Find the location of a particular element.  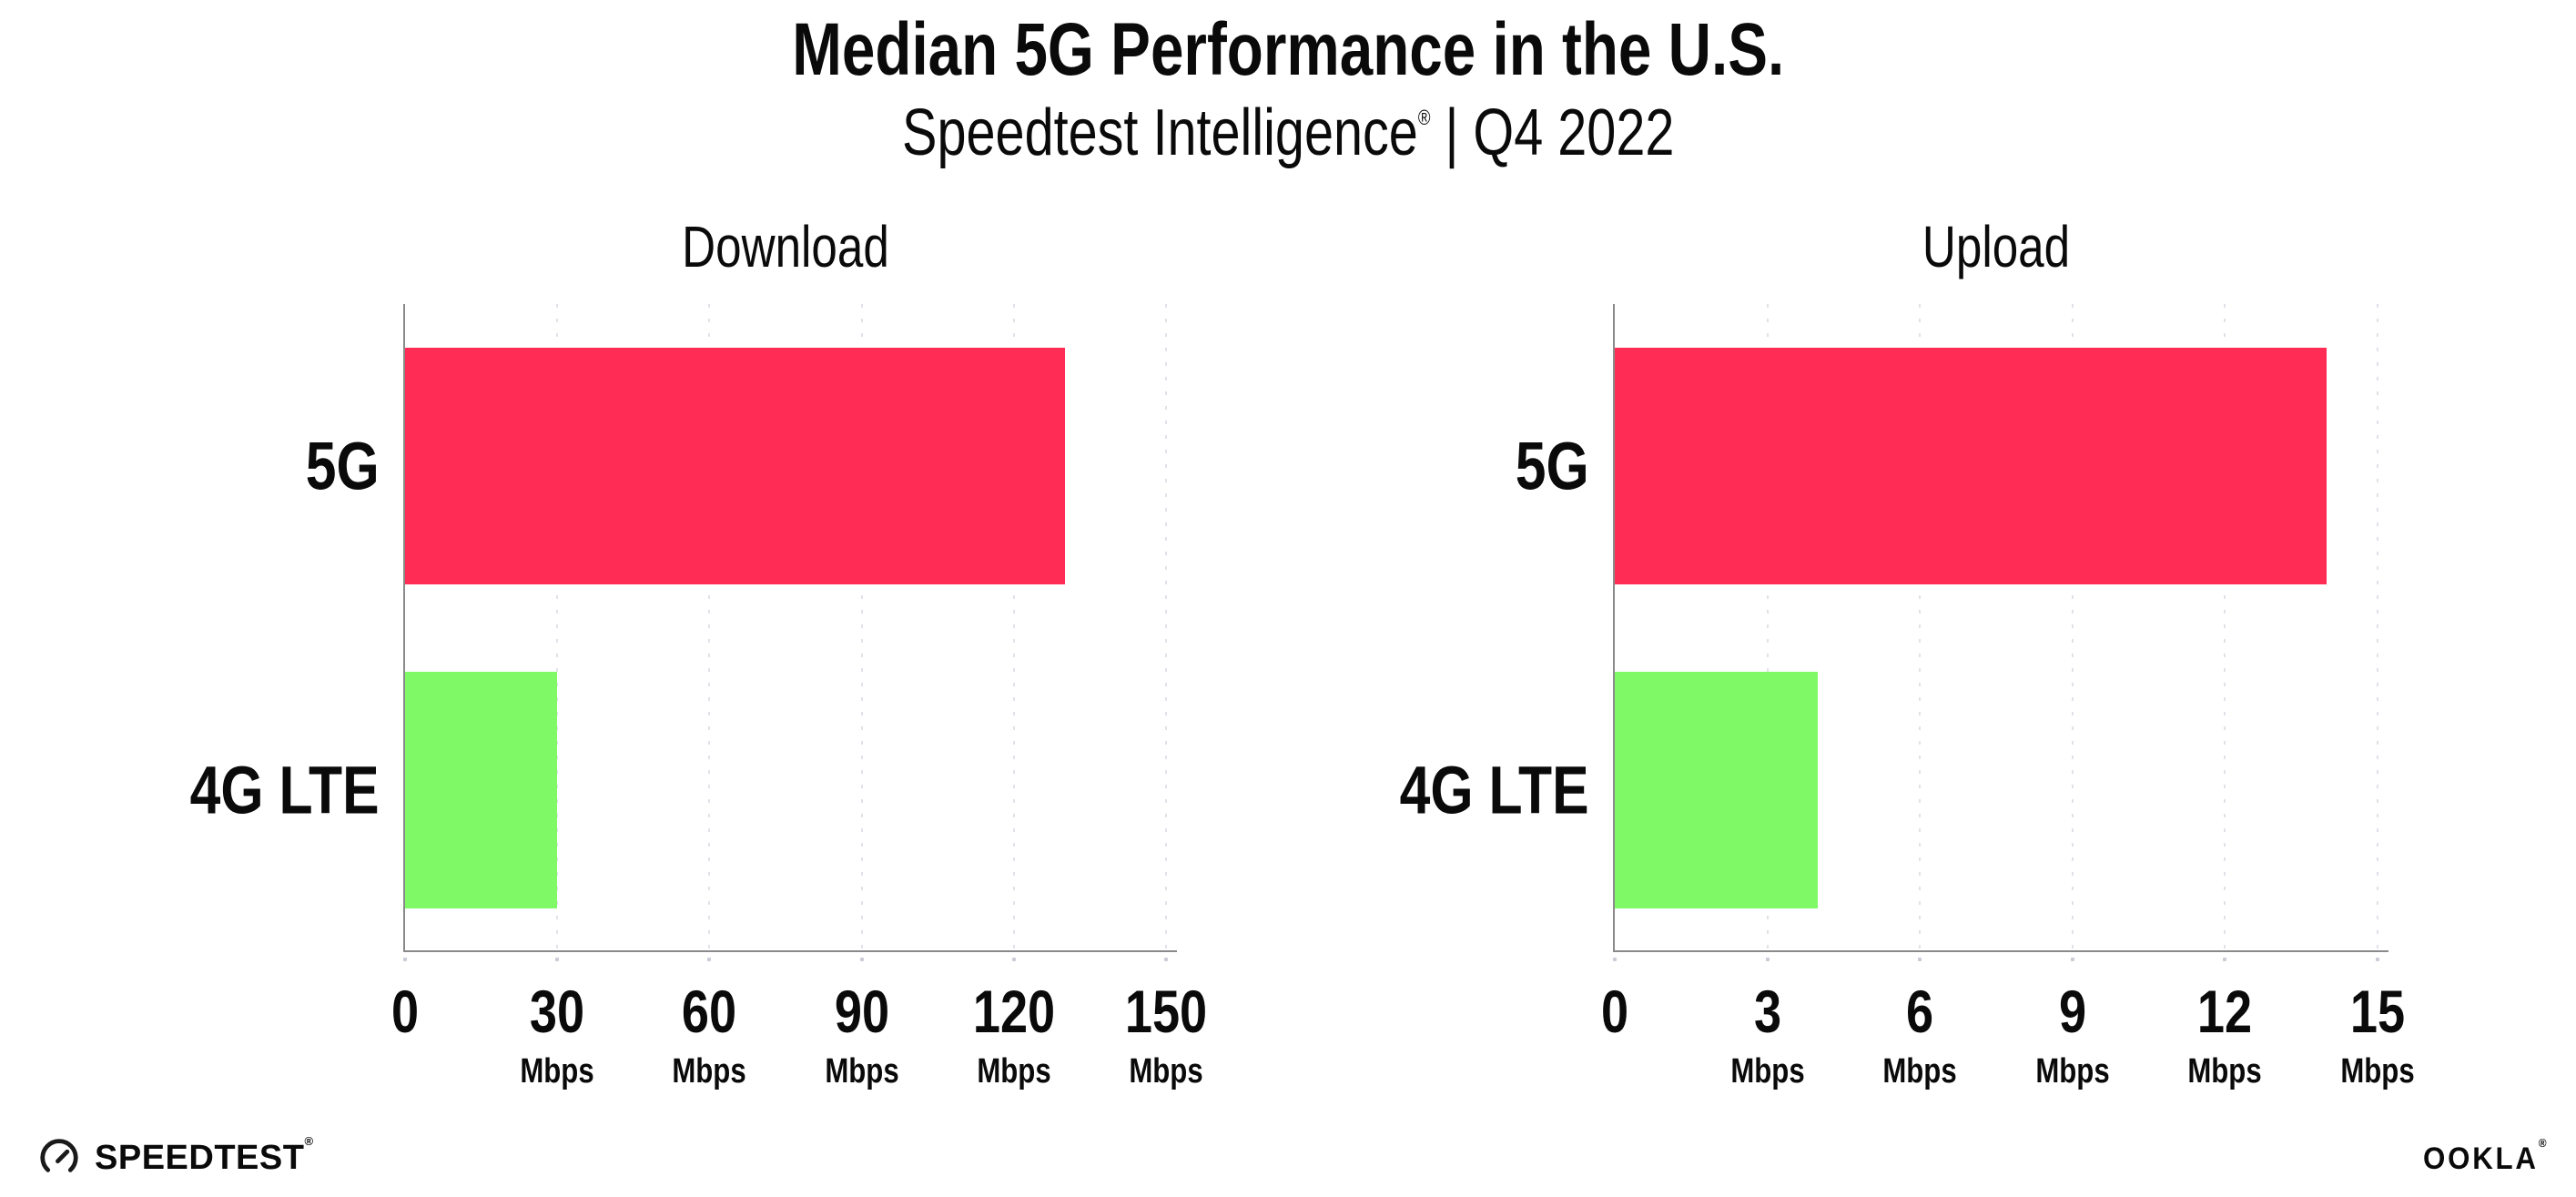

page-title-text: Median 5G Performance in the U.S. is located at coordinates (1288, 49).